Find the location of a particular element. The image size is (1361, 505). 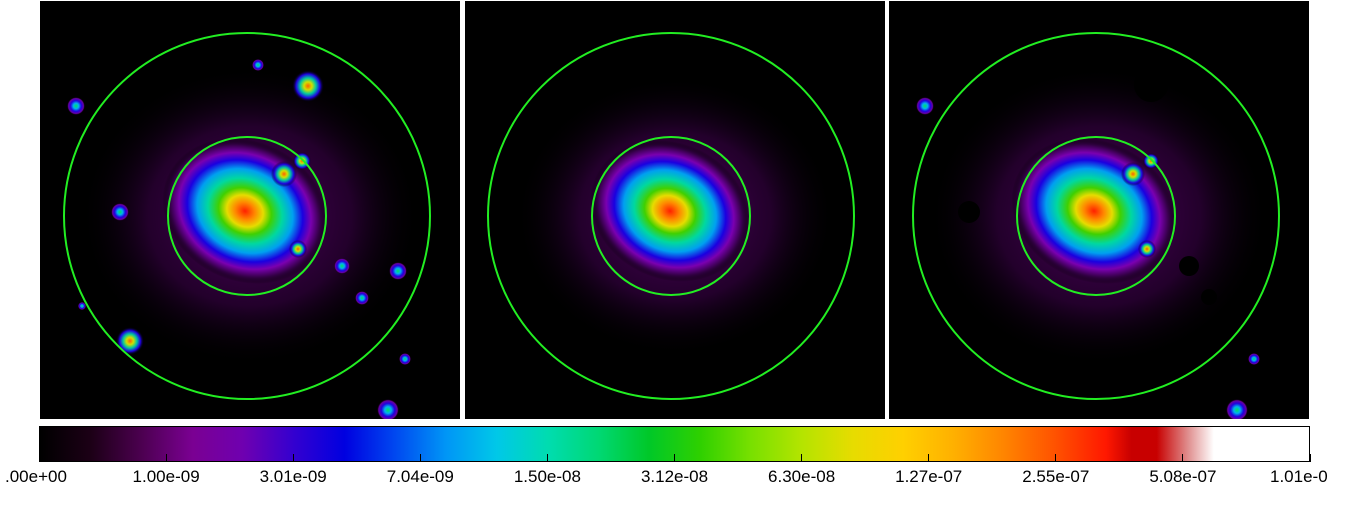

colorbar-tick-label: 1.27e-07 is located at coordinates (929, 476).